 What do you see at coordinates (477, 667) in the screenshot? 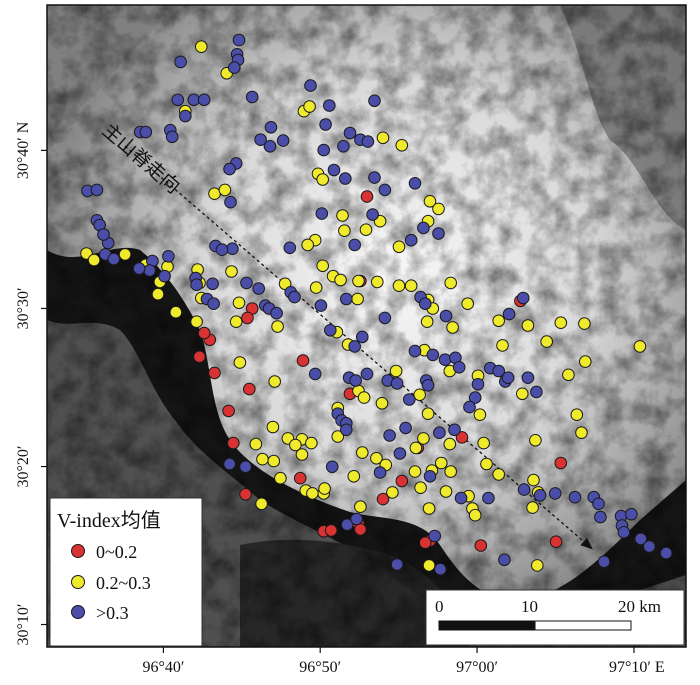
I see `x-tick-label: 97°00′` at bounding box center [477, 667].